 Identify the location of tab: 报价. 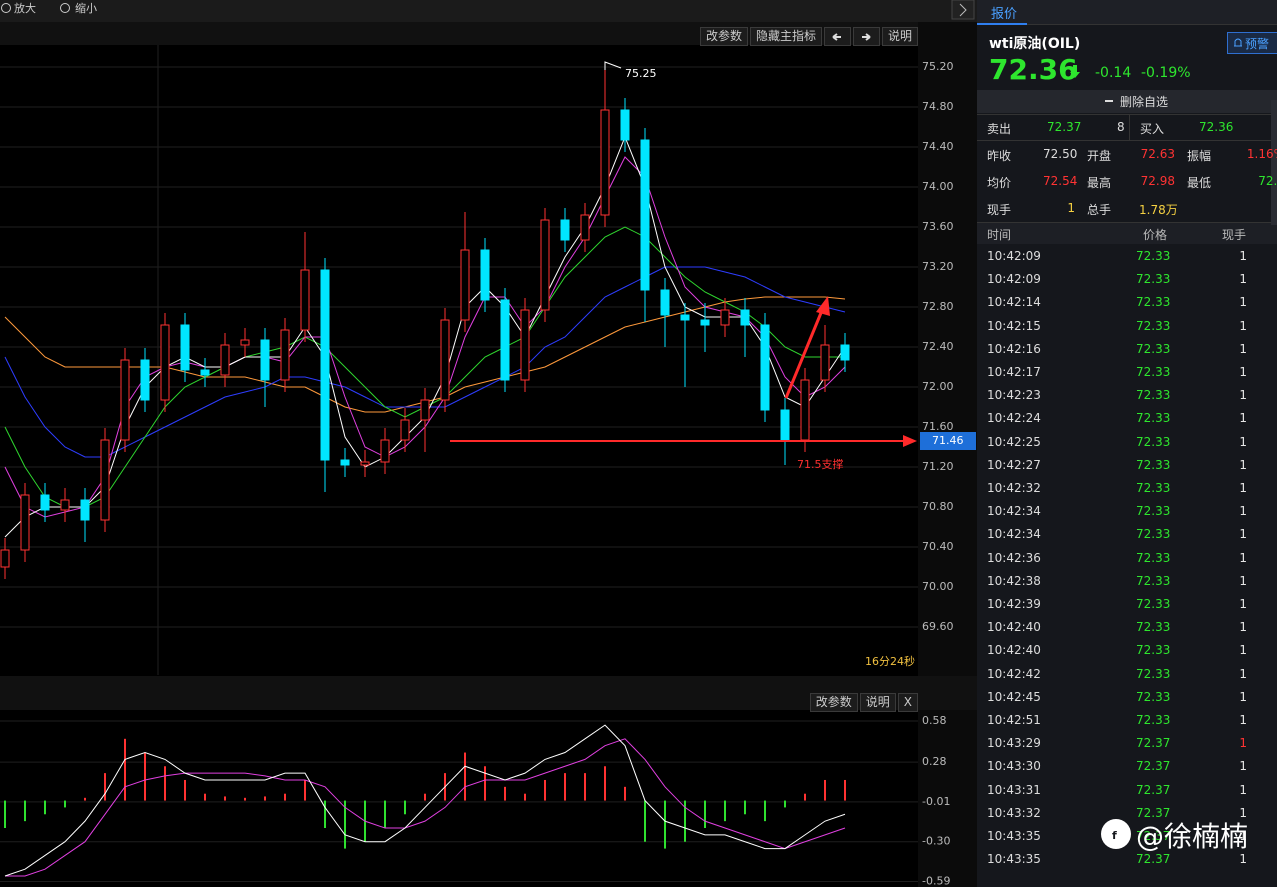
(1004, 14).